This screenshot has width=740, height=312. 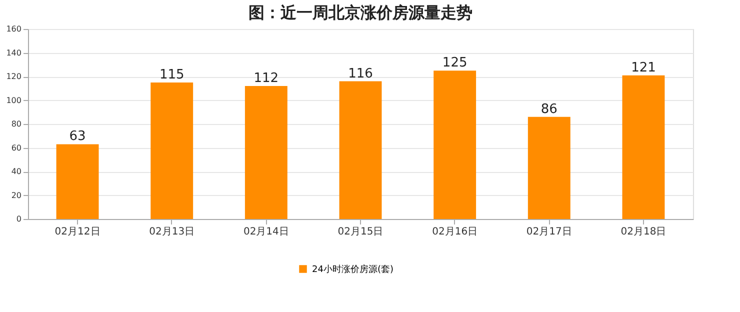 I want to click on data-label: 116, so click(x=360, y=74).